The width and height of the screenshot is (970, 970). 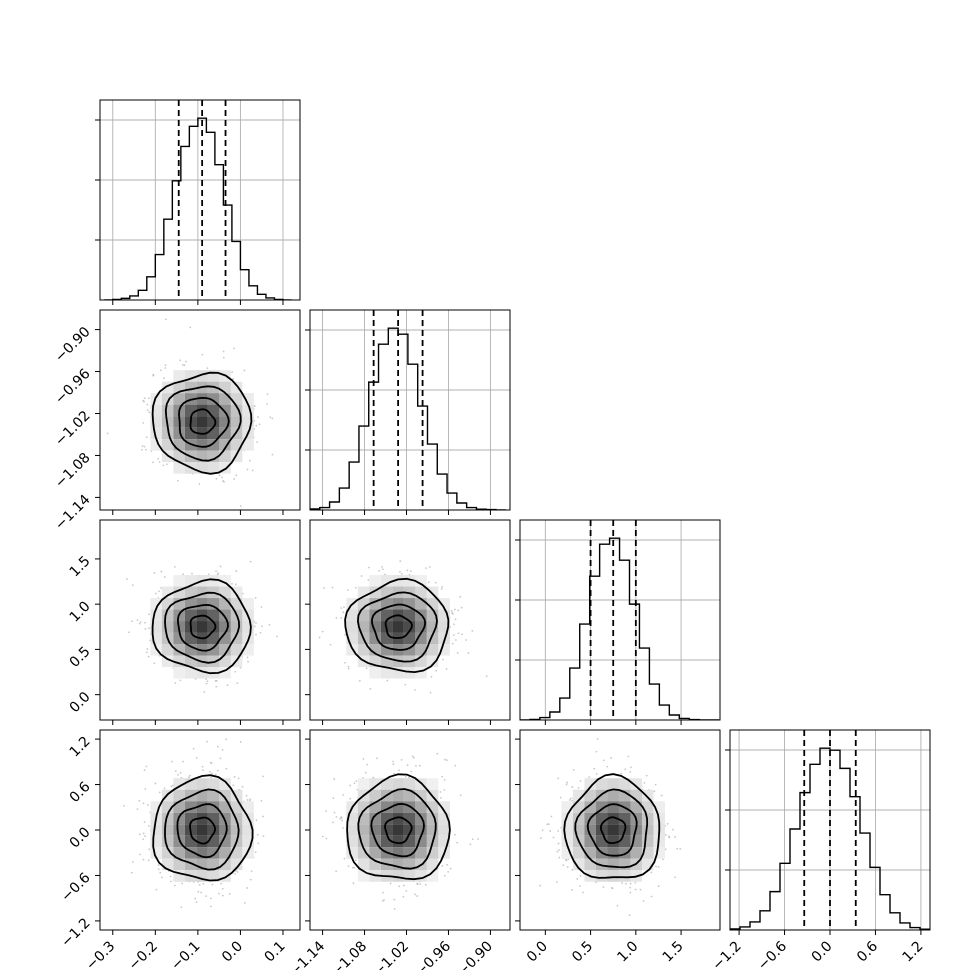 I want to click on x-tick-label: −0.3, so click(x=100, y=954).